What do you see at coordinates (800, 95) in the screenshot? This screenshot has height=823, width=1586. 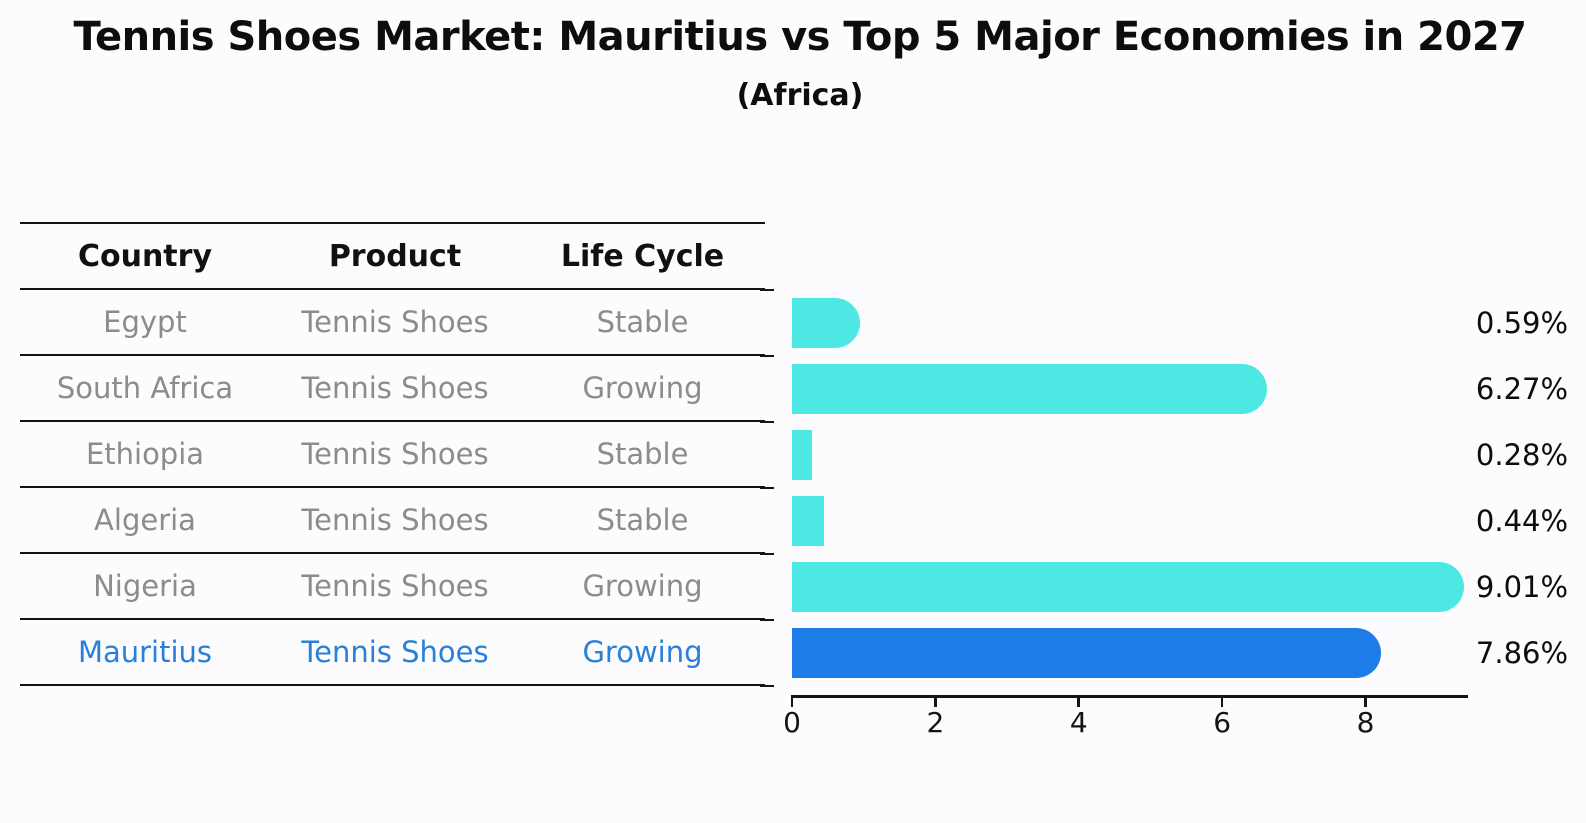 I see `figure-subtitle: (Africa)` at bounding box center [800, 95].